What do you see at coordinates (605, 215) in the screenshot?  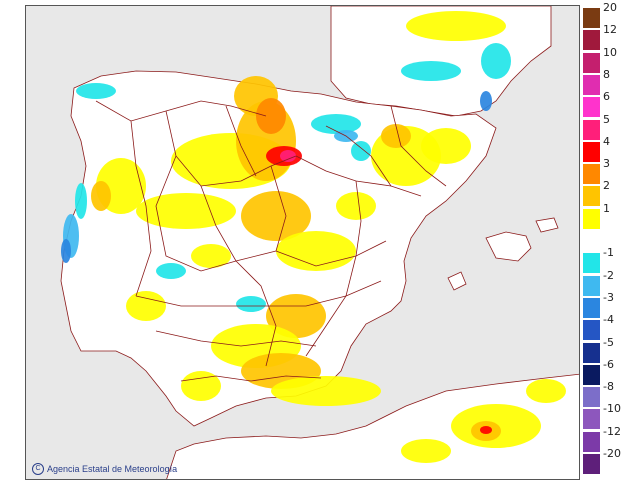 I see `legend-row: 1` at bounding box center [605, 215].